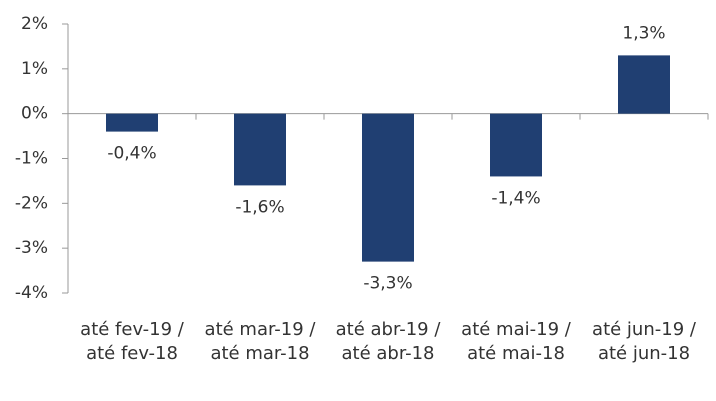 The height and width of the screenshot is (401, 716). I want to click on x-tick-label: até fev-19 / até fev-18, so click(132, 341).